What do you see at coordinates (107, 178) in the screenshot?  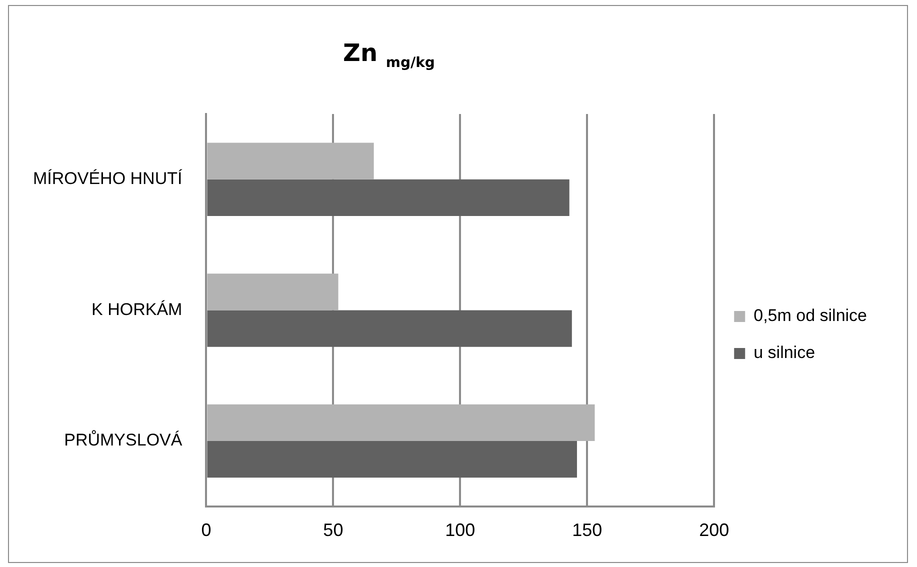 I see `y-tick-label: MÍROVÉHO HNUTÍ` at bounding box center [107, 178].